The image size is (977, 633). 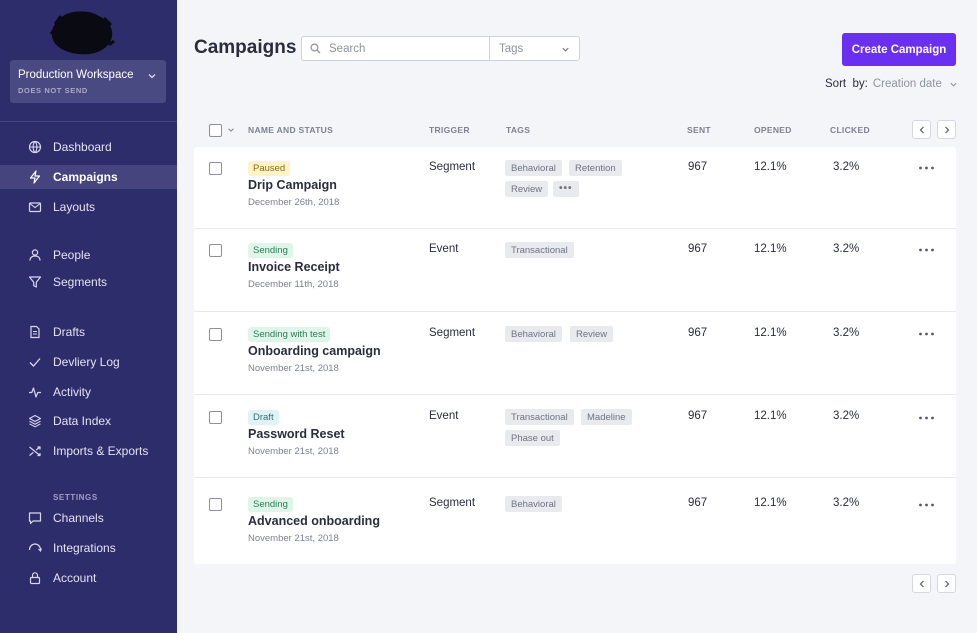 I want to click on tag-chip: Retention, so click(x=595, y=168).